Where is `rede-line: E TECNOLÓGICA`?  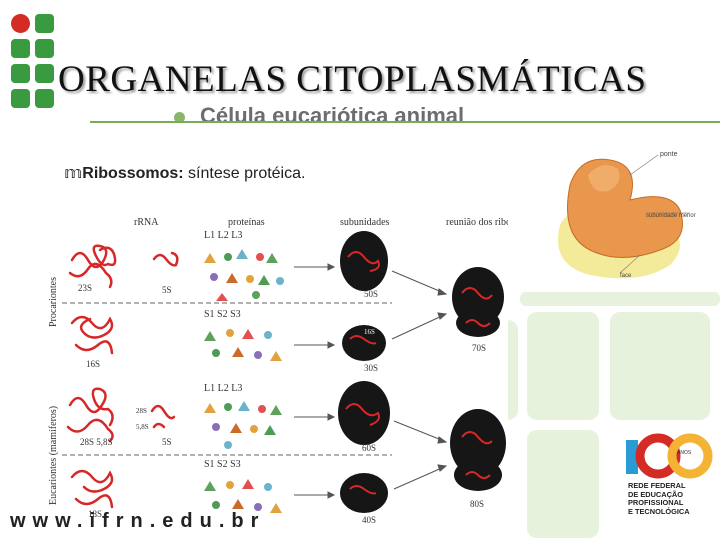
rede-line: E TECNOLÓGICA is located at coordinates (659, 511).